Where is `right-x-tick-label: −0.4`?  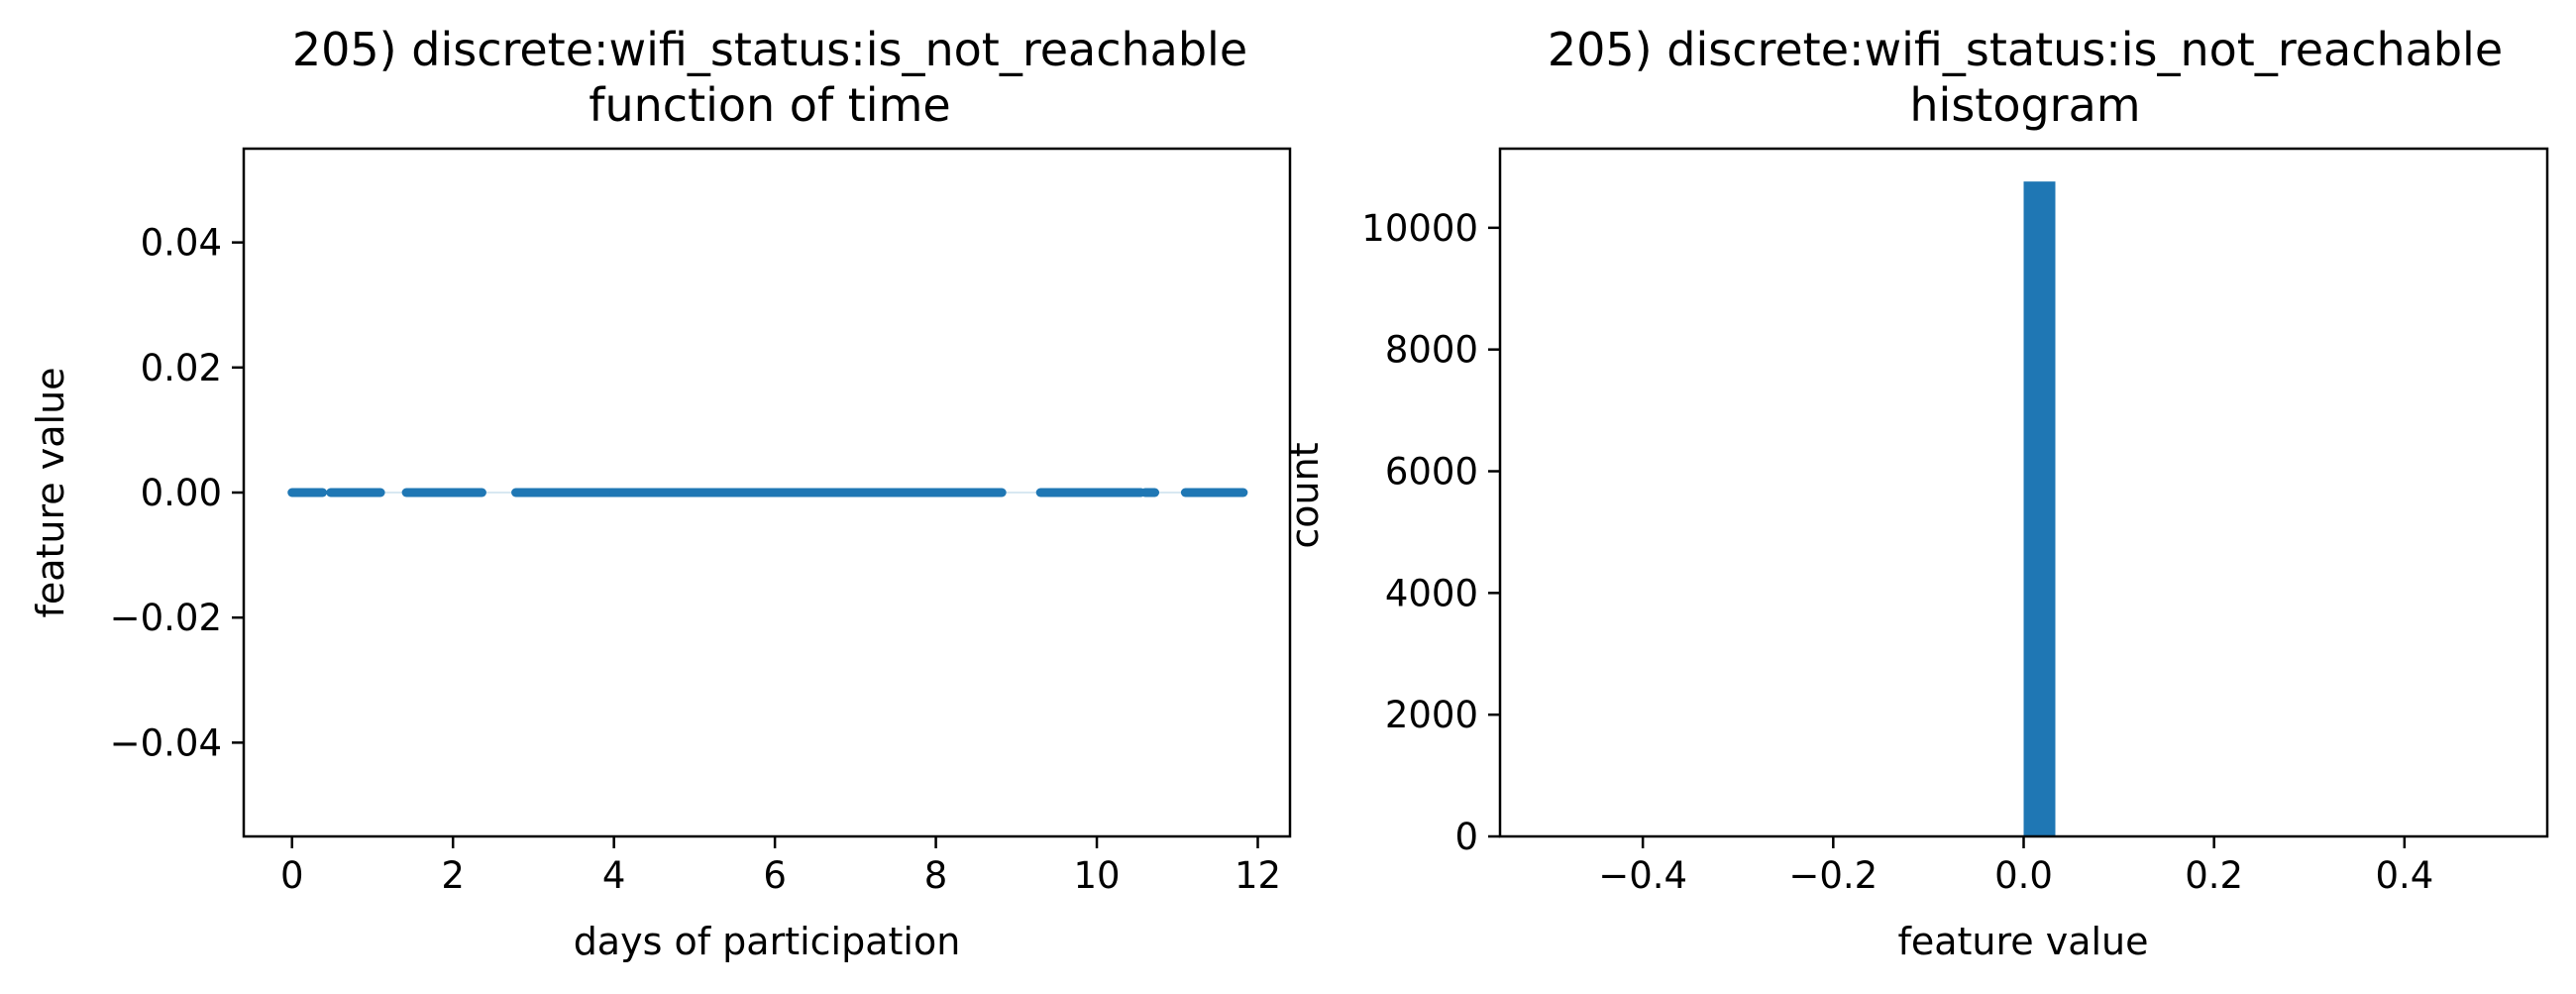 right-x-tick-label: −0.4 is located at coordinates (1643, 875).